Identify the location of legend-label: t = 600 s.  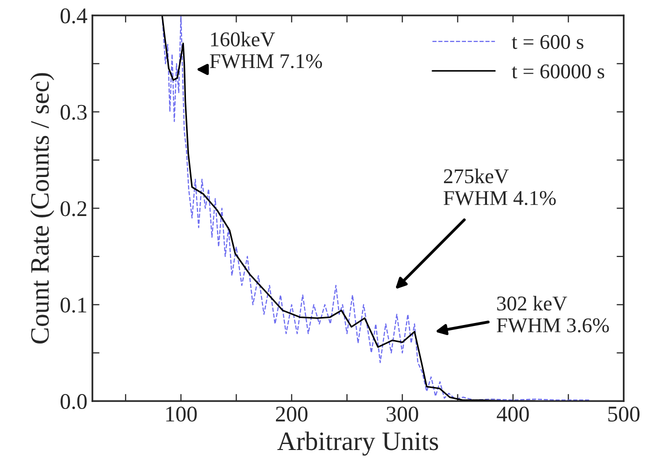
(548, 41).